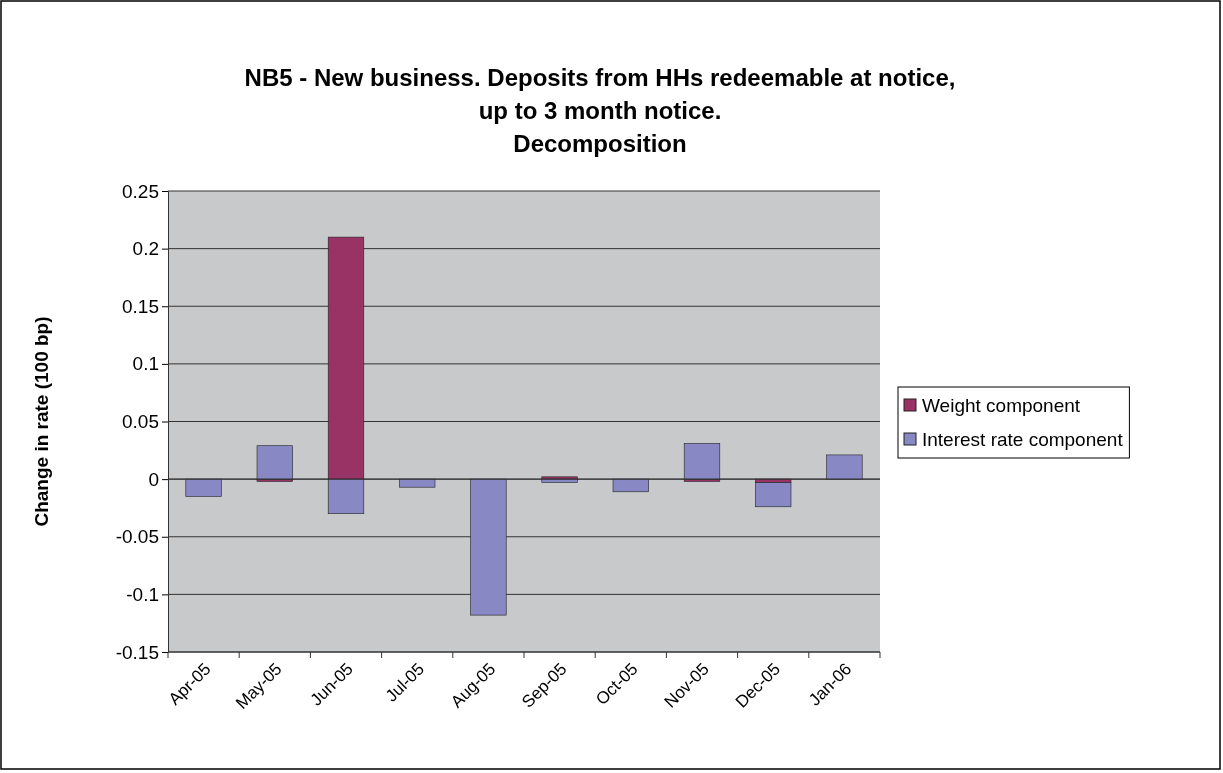 This screenshot has height=773, width=1223. Describe the element at coordinates (1001, 405) in the screenshot. I see `legend-label: Weight component` at that location.